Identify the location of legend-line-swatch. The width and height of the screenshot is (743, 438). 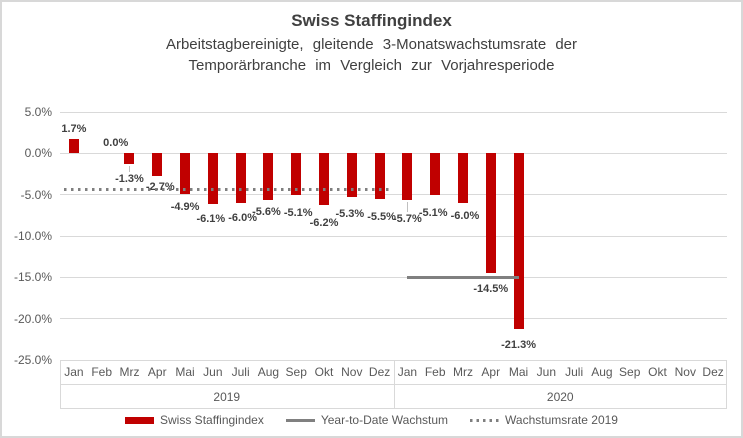
(300, 420).